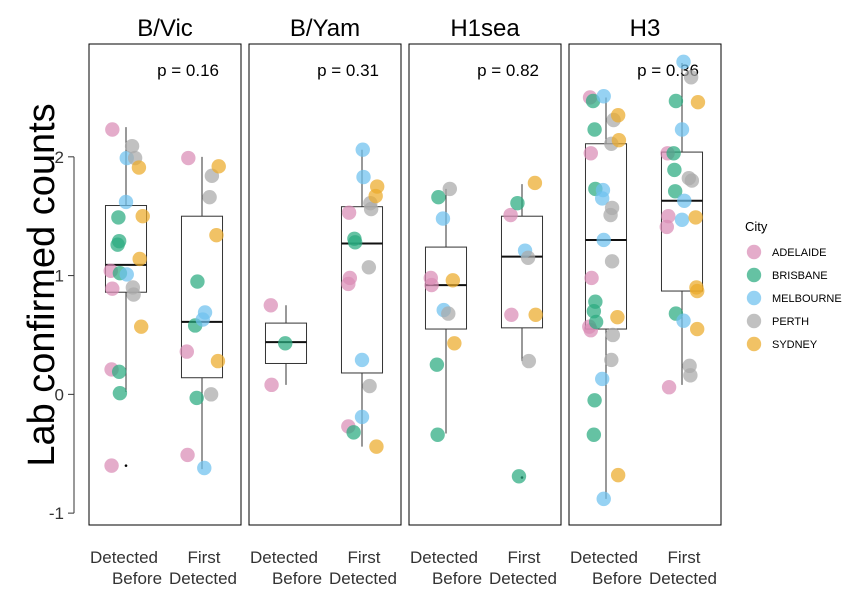 The image size is (864, 596). I want to click on box-outlier, so click(126, 465).